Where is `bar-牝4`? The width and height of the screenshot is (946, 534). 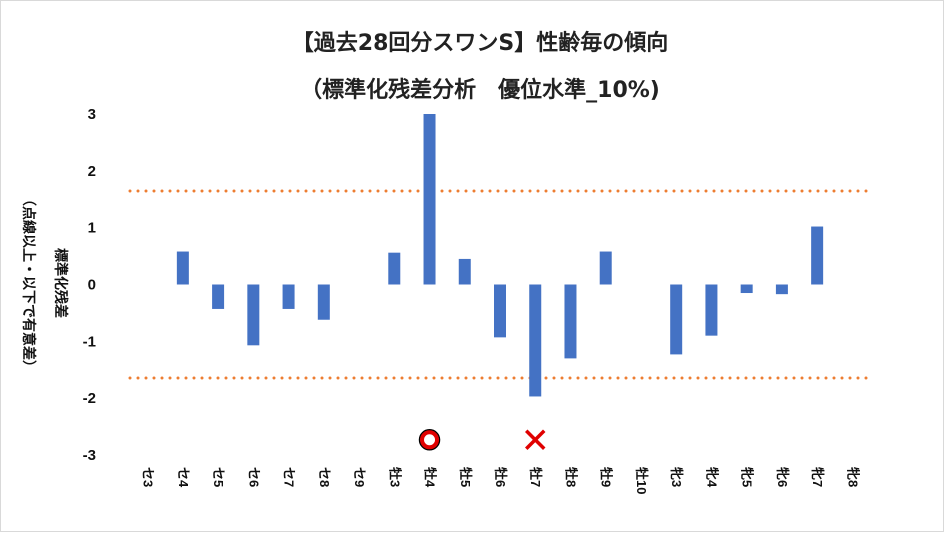
bar-牝4 is located at coordinates (711, 310).